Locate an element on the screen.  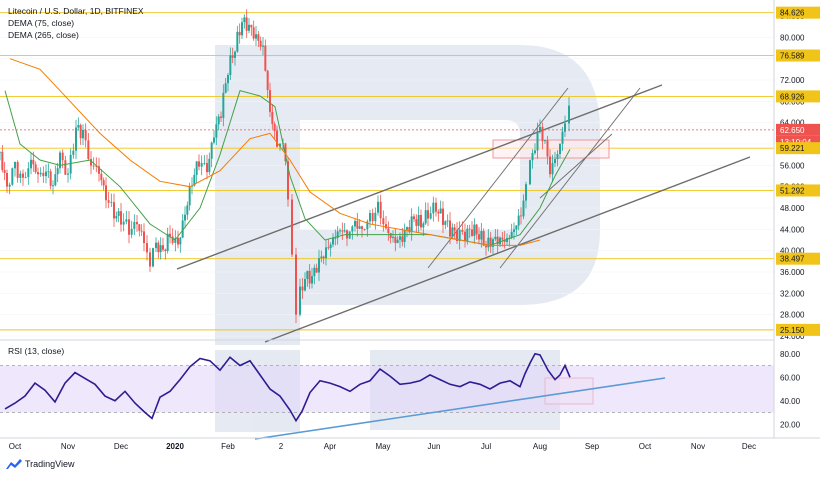
price-tick: 40.000 is located at coordinates (792, 251).